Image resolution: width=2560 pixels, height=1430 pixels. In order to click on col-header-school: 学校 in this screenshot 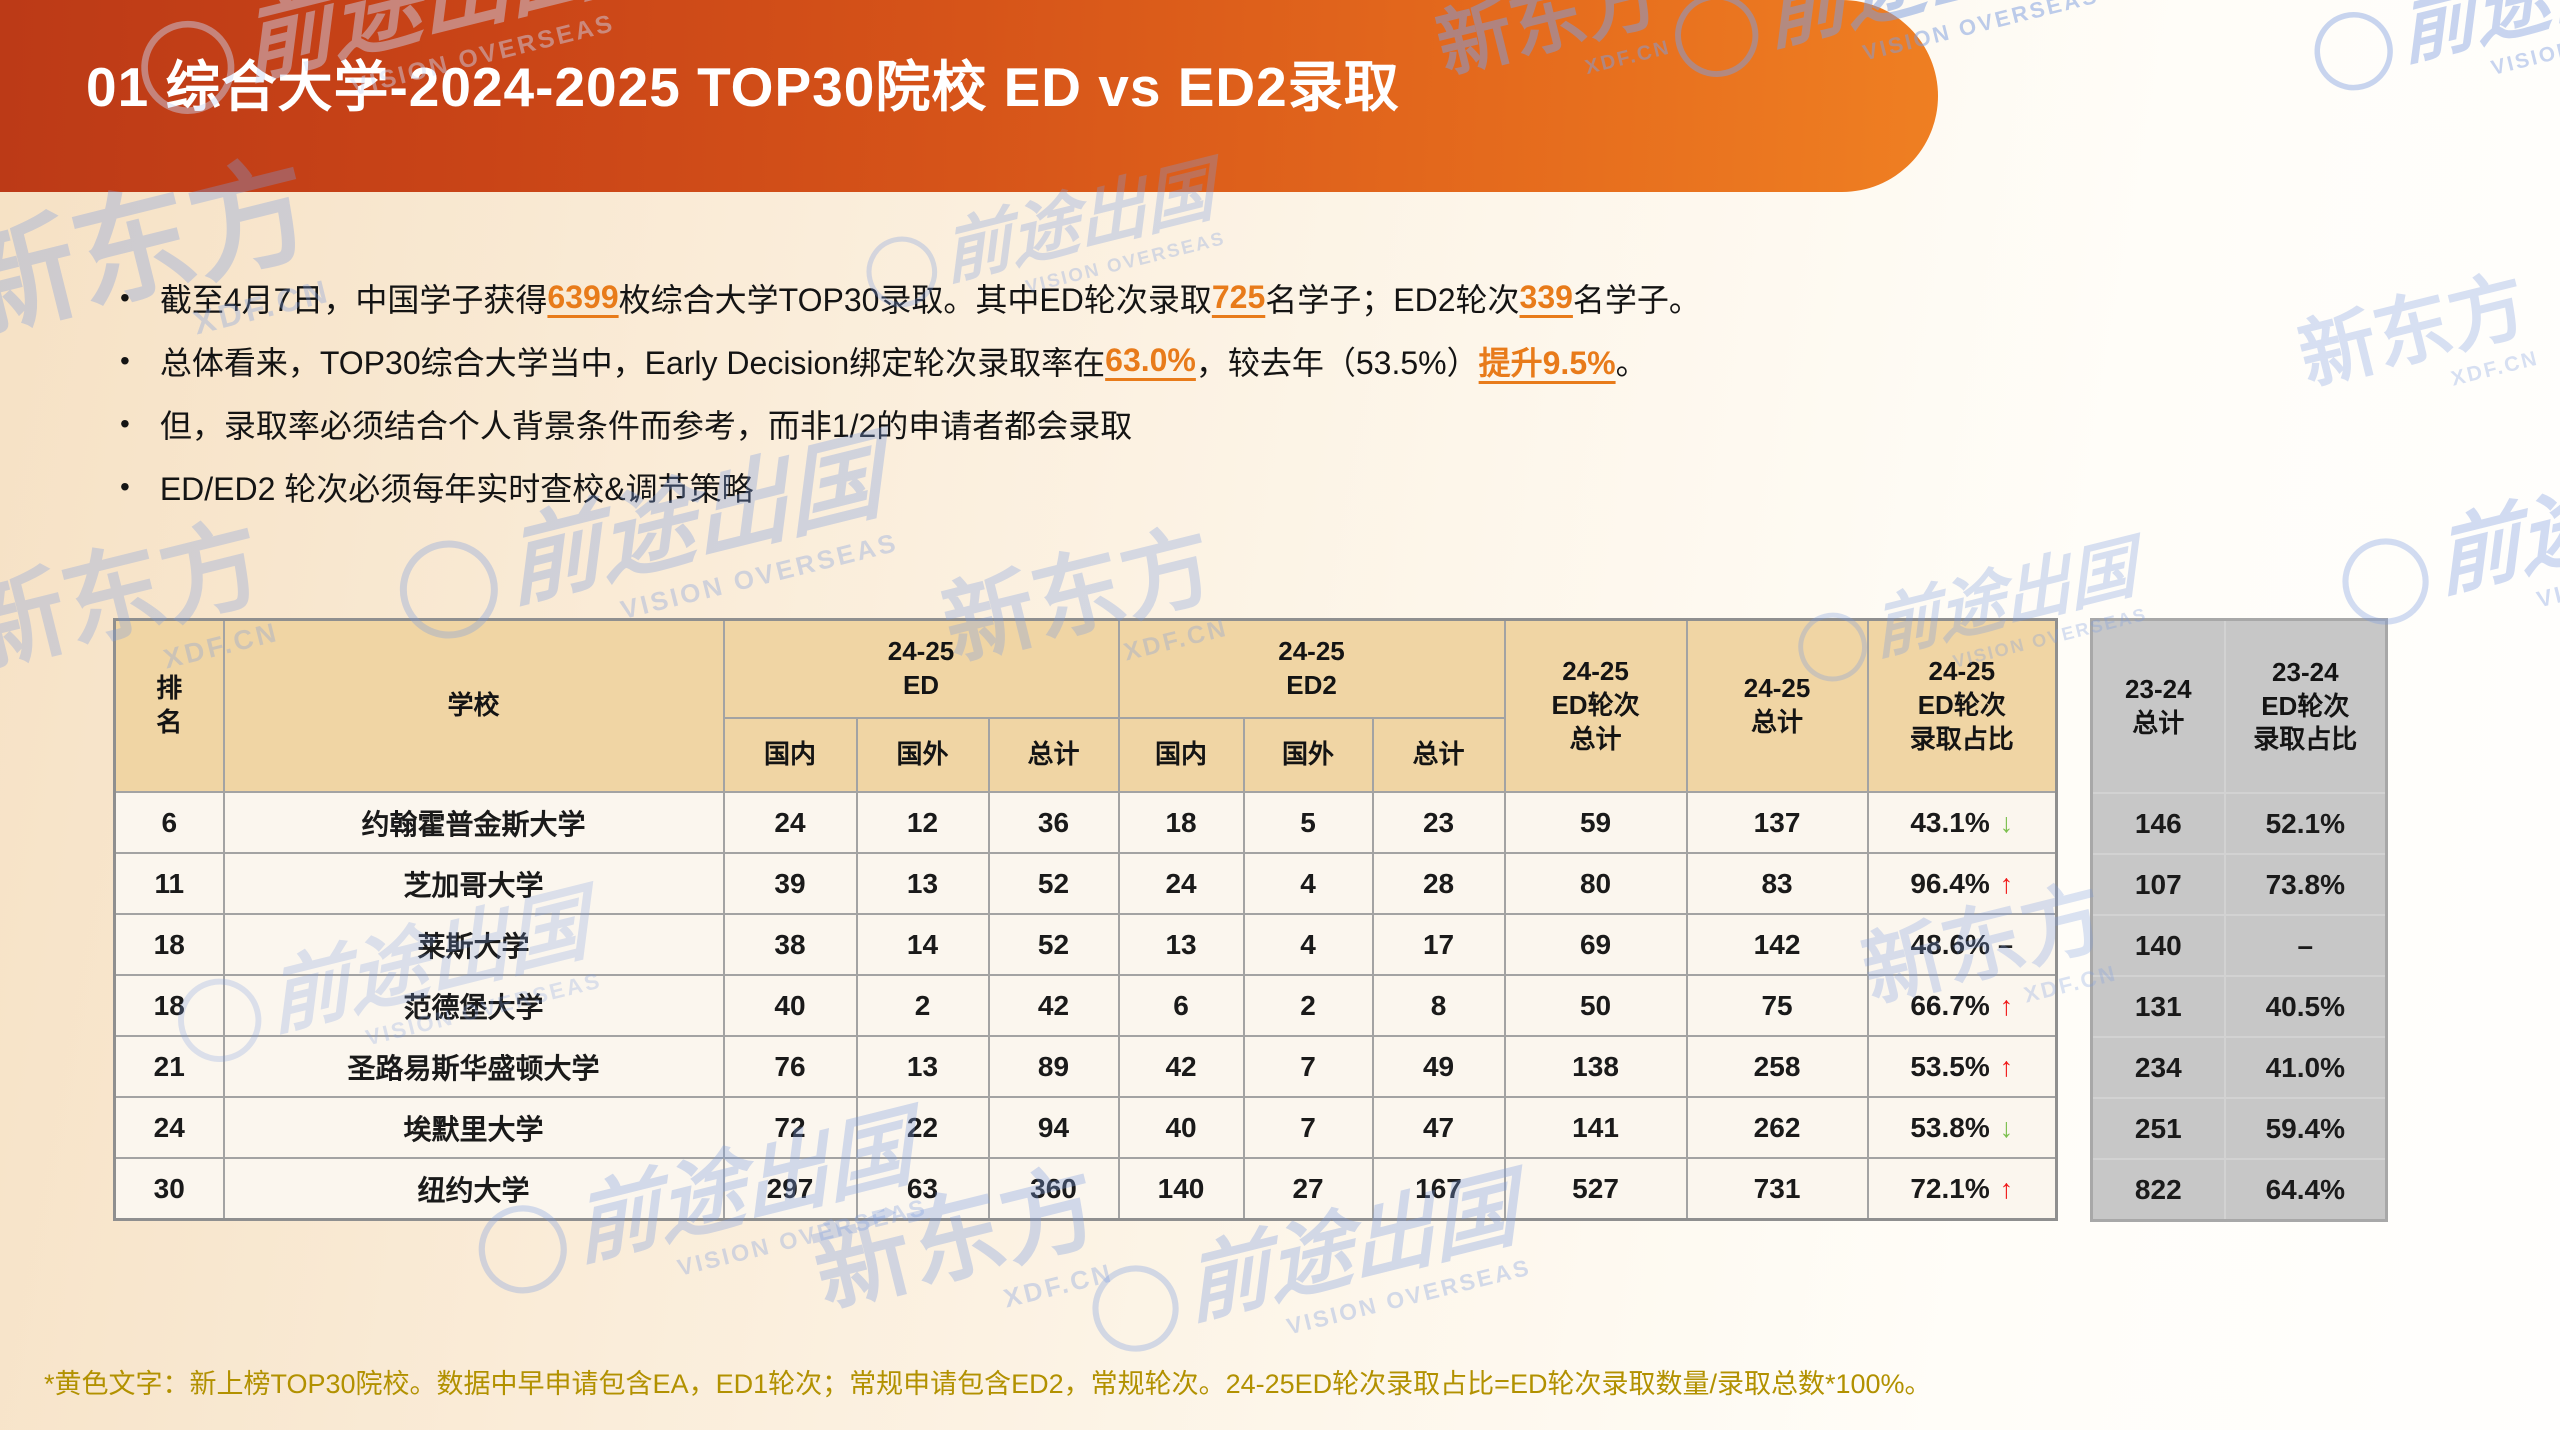, I will do `click(473, 705)`.